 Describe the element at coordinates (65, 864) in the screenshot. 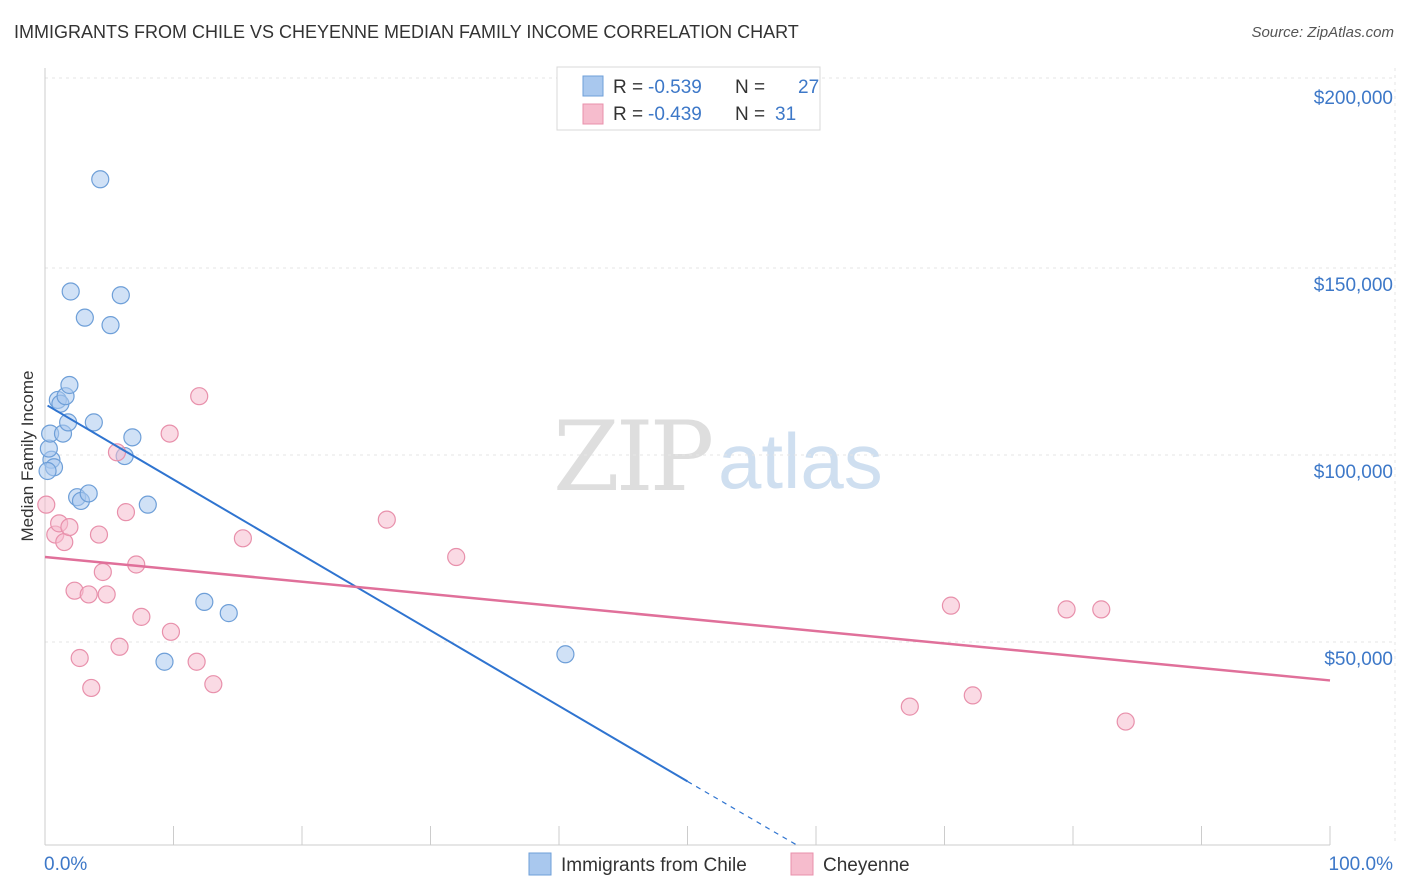

I see `x-tick-label-min: 0.0%` at that location.